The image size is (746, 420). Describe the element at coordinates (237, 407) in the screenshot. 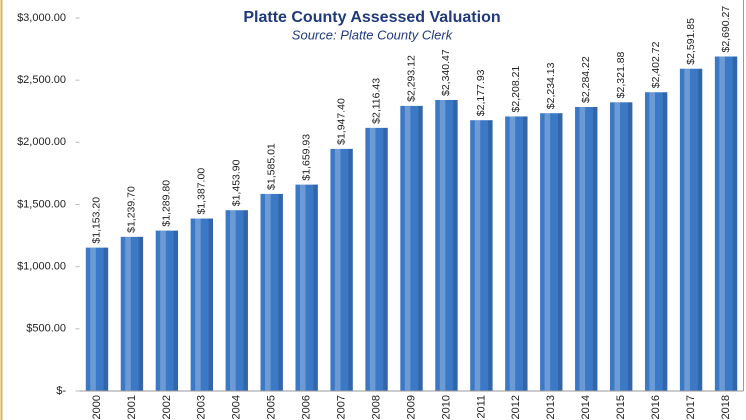

I see `x-tick-label: 2004` at that location.